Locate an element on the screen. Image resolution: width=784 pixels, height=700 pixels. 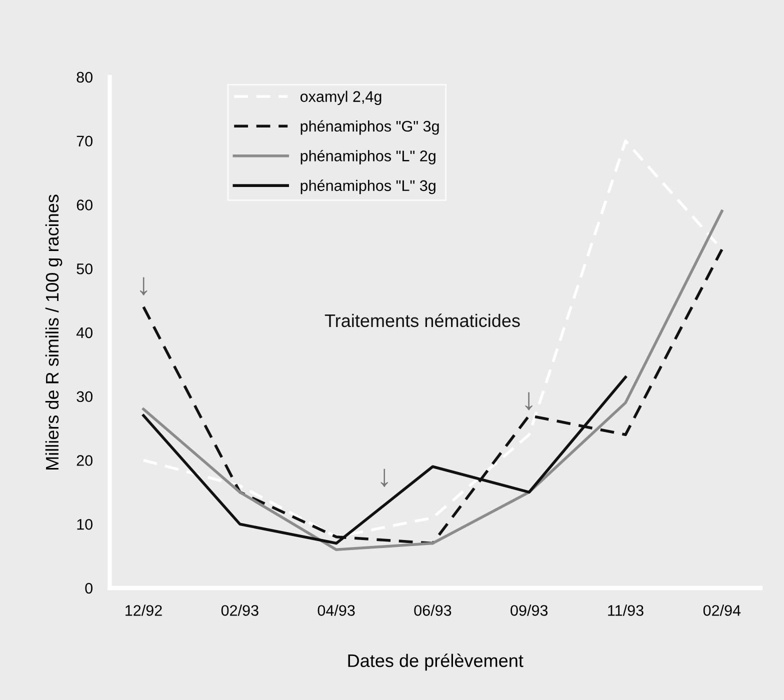
x-tick-label: 04/93 is located at coordinates (336, 610).